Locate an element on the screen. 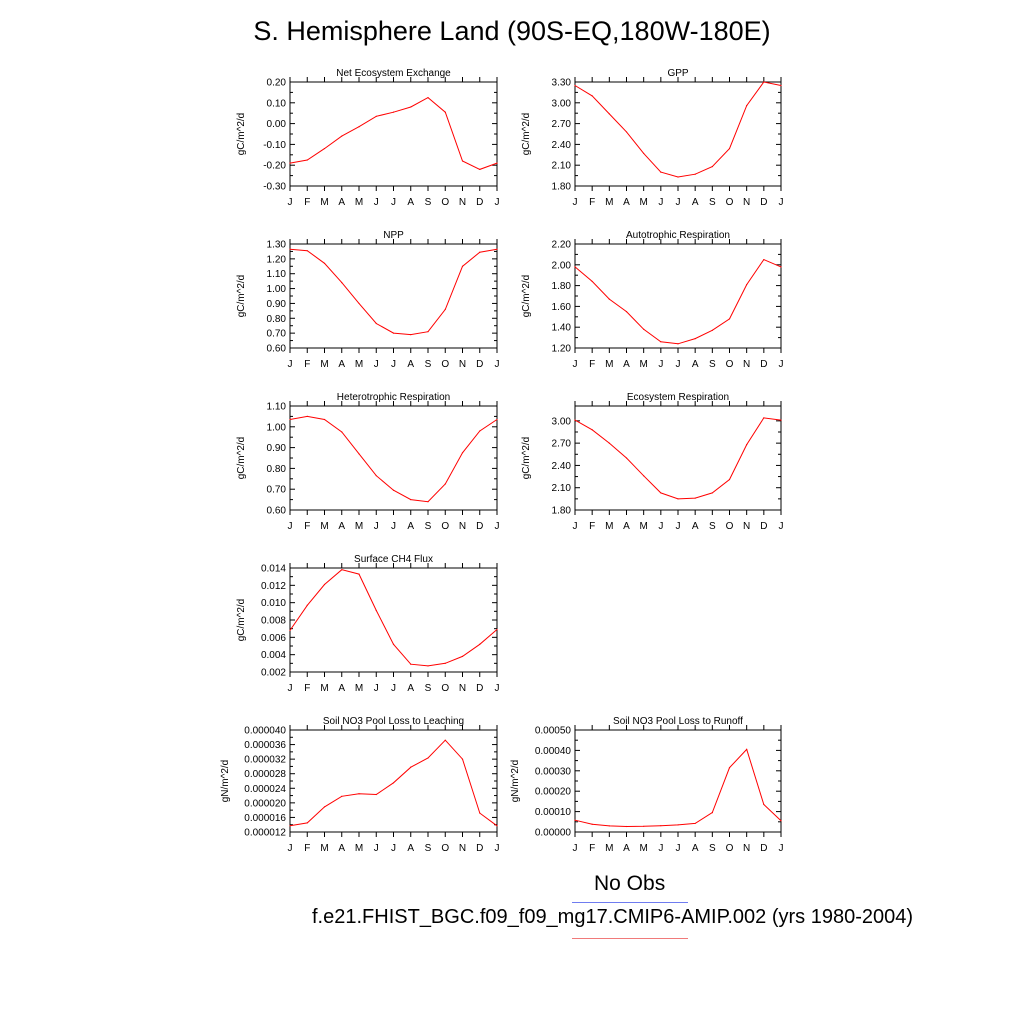 The height and width of the screenshot is (1024, 1024). y-tick-label: 0.00 is located at coordinates (277, 124).